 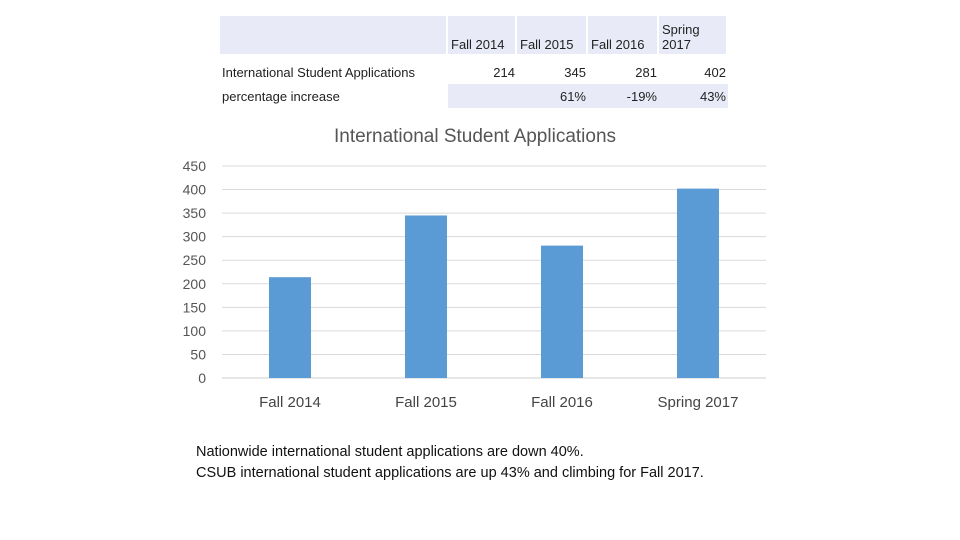 What do you see at coordinates (623, 35) in the screenshot?
I see `table-header-cell: Fall 2016` at bounding box center [623, 35].